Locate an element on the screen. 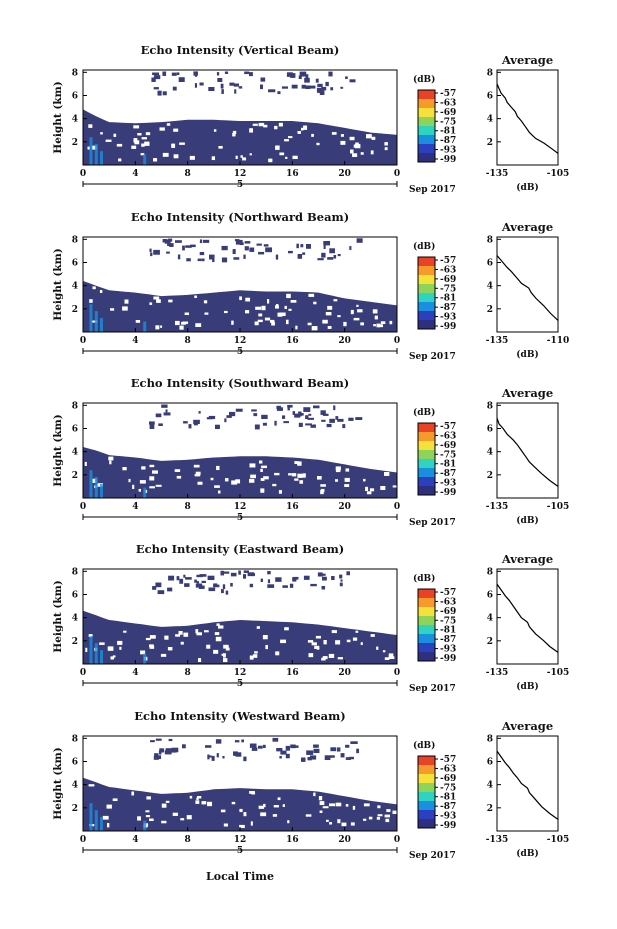  x-tick-label: 4 is located at coordinates (135, 673).